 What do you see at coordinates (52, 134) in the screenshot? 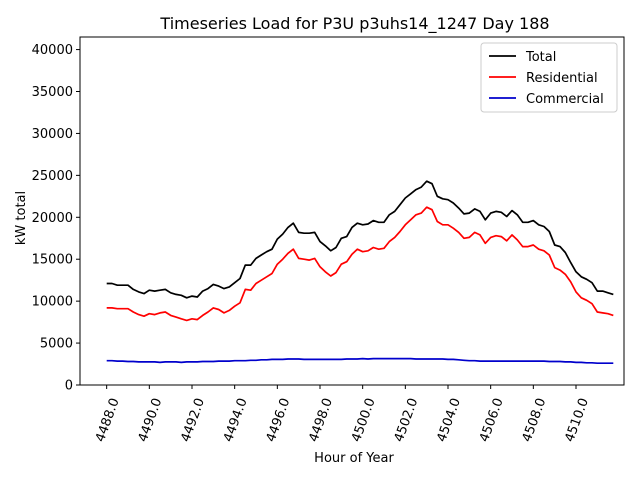
I see `y-tick-label: 30000` at bounding box center [52, 134].